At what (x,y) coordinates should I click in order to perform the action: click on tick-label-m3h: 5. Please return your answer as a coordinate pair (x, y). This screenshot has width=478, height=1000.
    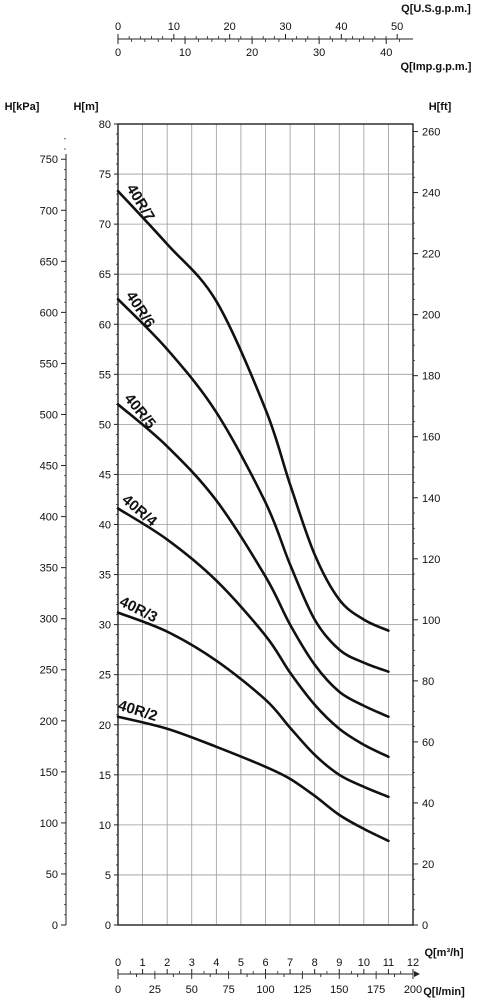
    Looking at the image, I should click on (241, 963).